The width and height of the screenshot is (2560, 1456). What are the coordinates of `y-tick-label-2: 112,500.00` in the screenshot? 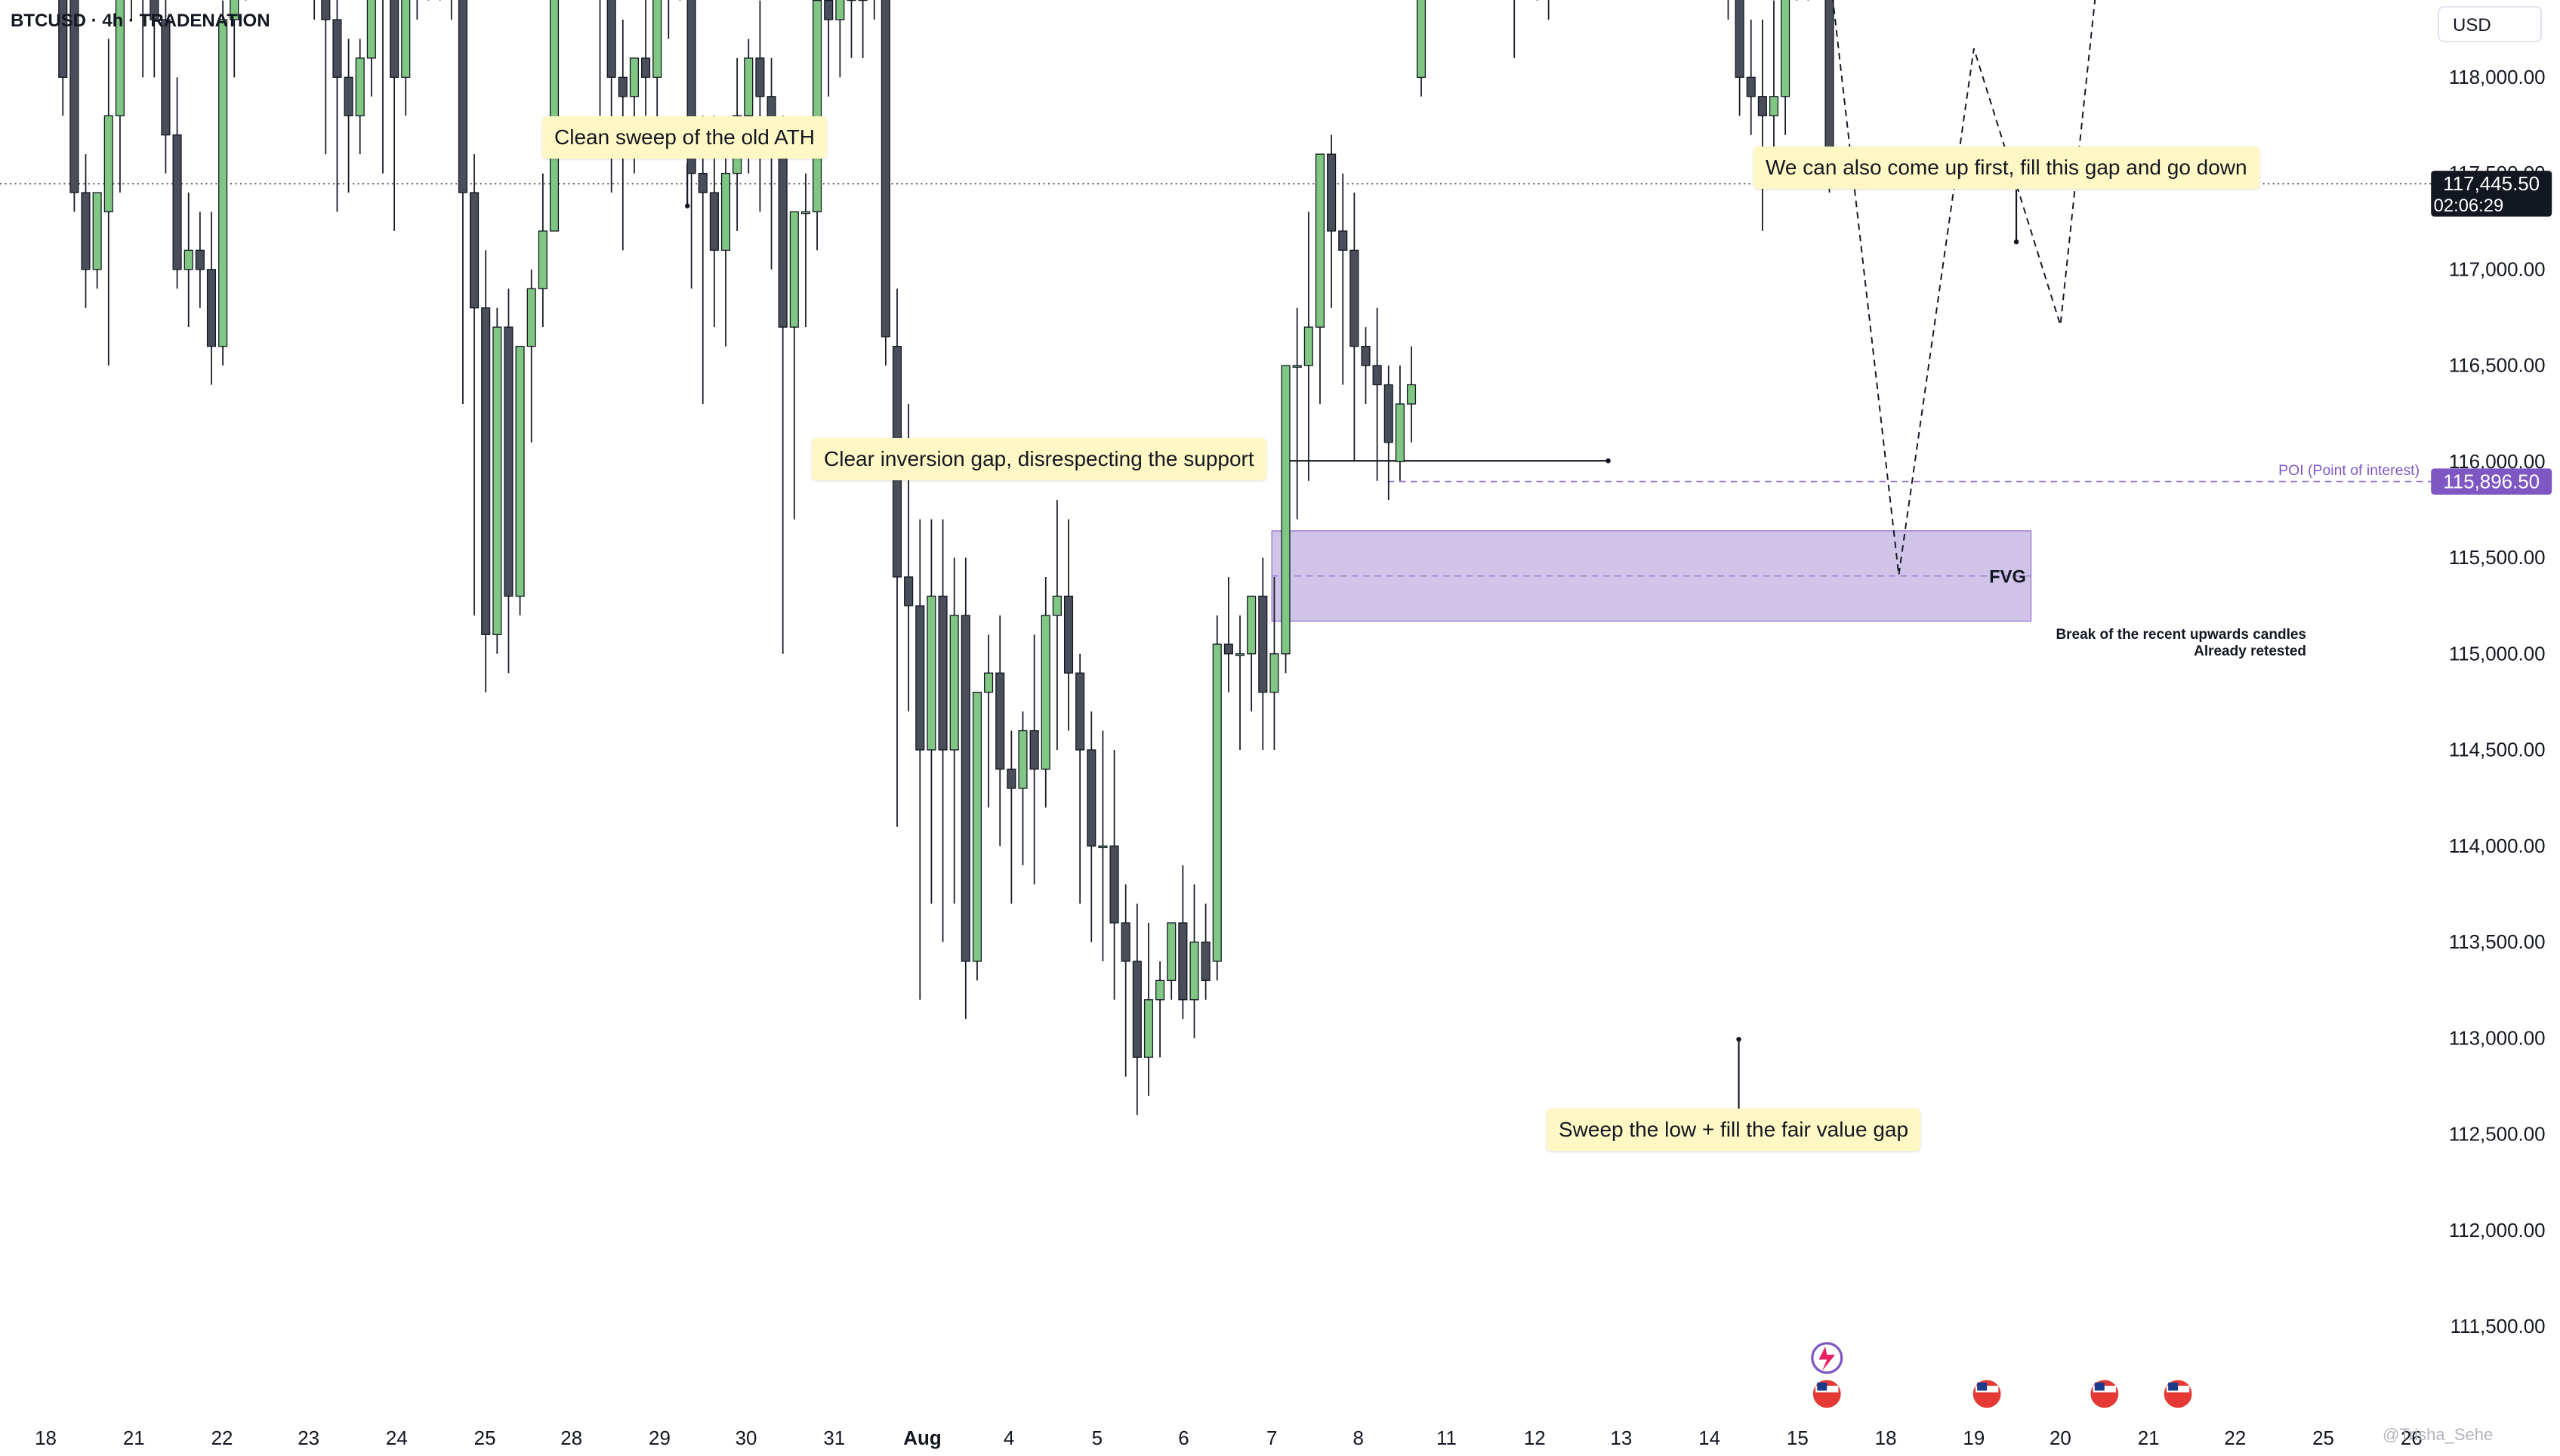 It's located at (2497, 1135).